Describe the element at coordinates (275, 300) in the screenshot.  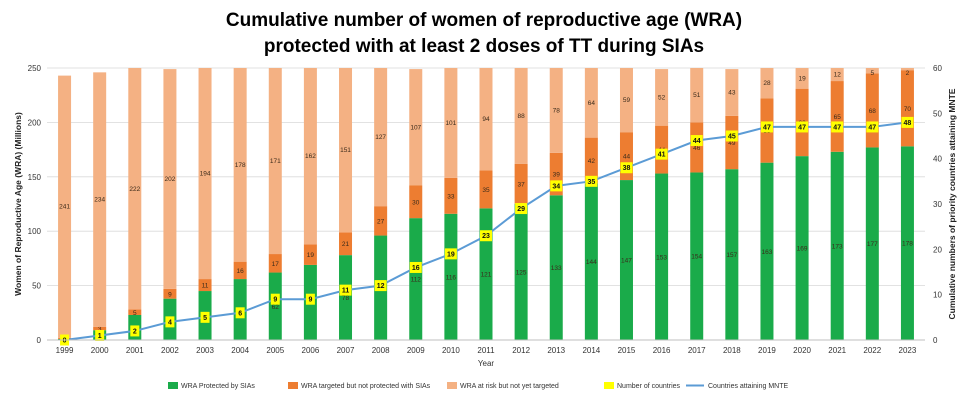
I see `country-count-label: 9` at that location.